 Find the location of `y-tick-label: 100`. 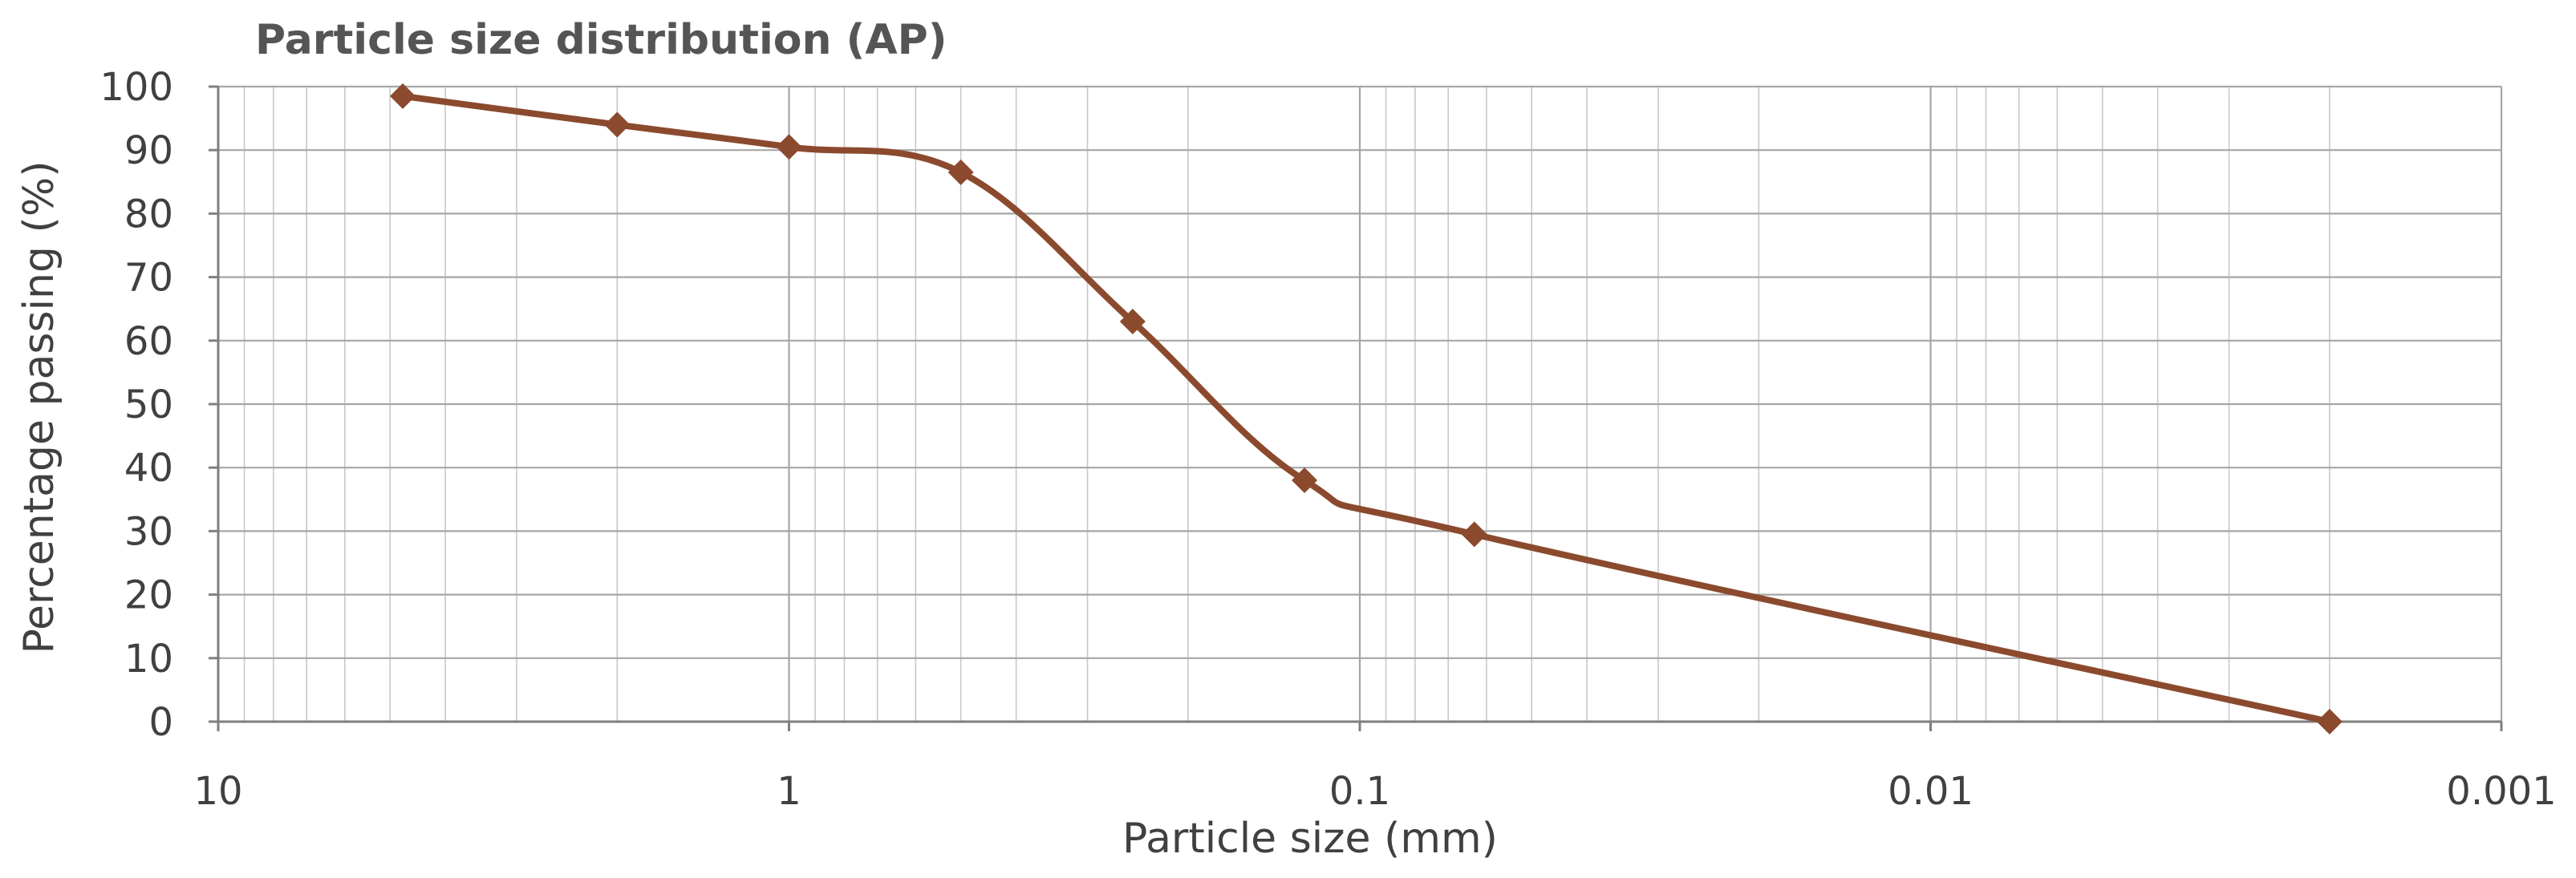

y-tick-label: 100 is located at coordinates (136, 87).